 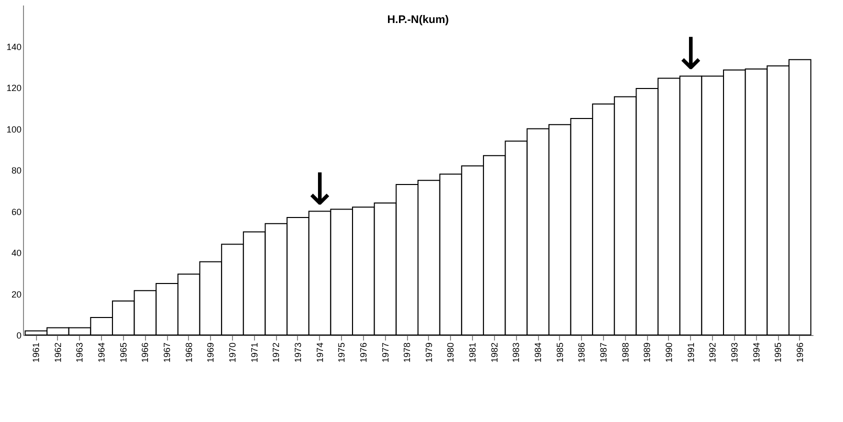 What do you see at coordinates (407, 352) in the screenshot?
I see `x-tick-label: 1978` at bounding box center [407, 352].